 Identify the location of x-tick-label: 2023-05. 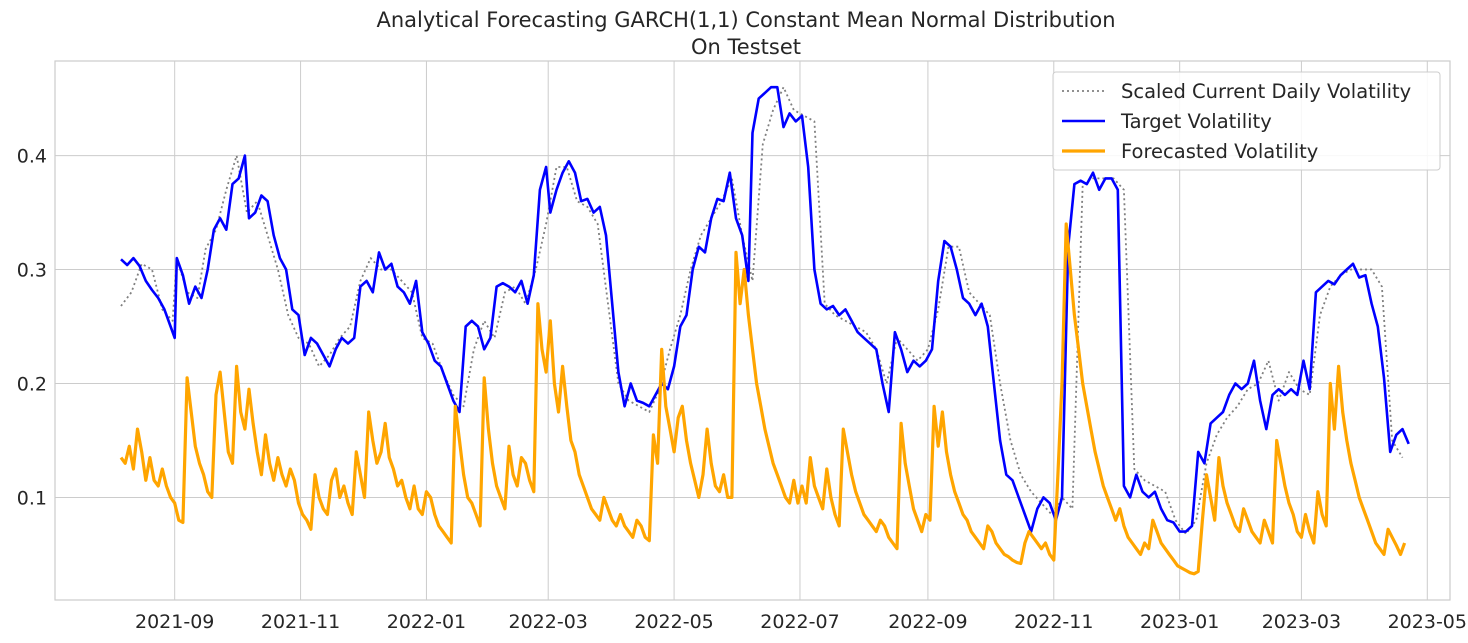
(1427, 622).